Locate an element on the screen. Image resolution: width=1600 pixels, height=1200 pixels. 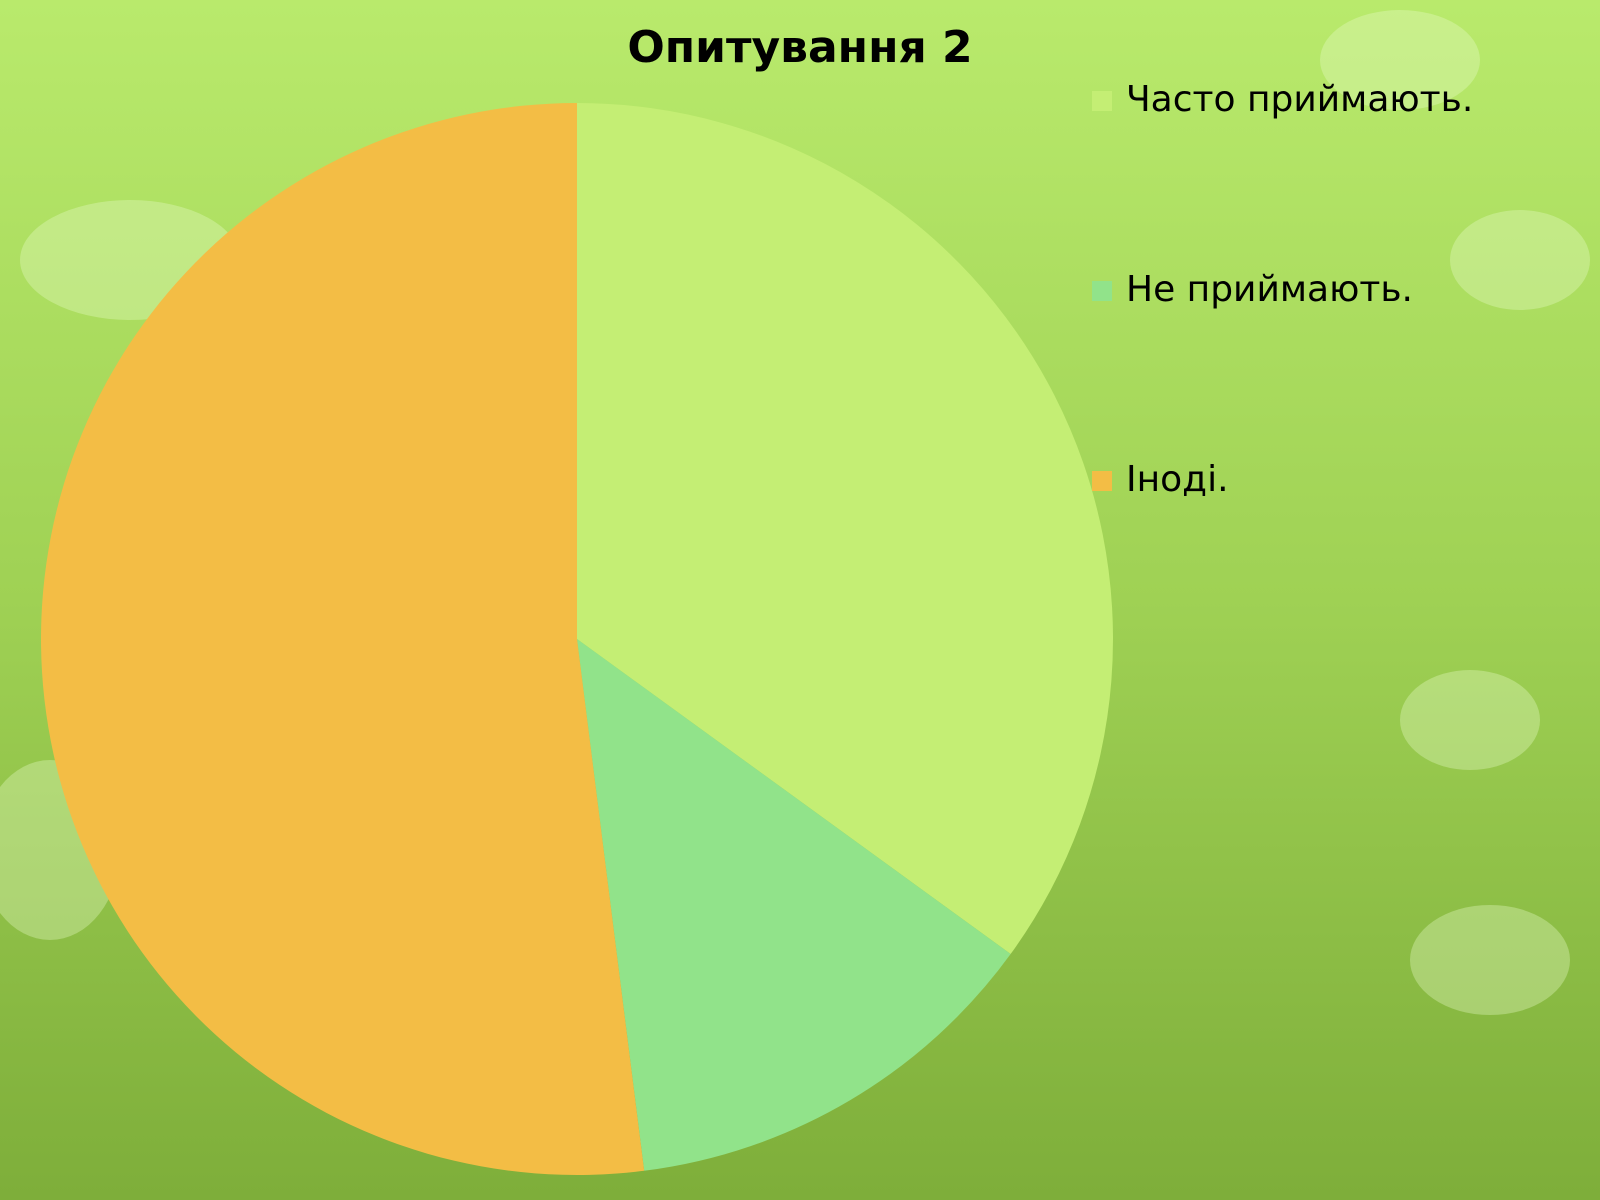
legend-label: Часто приймають. is located at coordinates (1299, 99).